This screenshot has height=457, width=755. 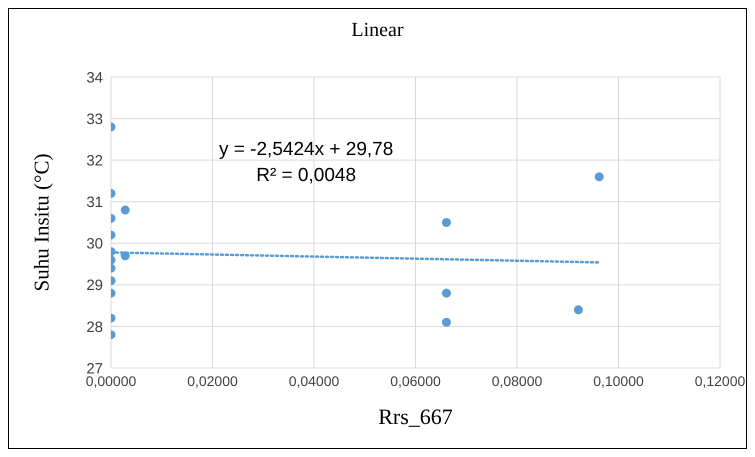 I want to click on y-tick-label: 33, so click(x=94, y=119).